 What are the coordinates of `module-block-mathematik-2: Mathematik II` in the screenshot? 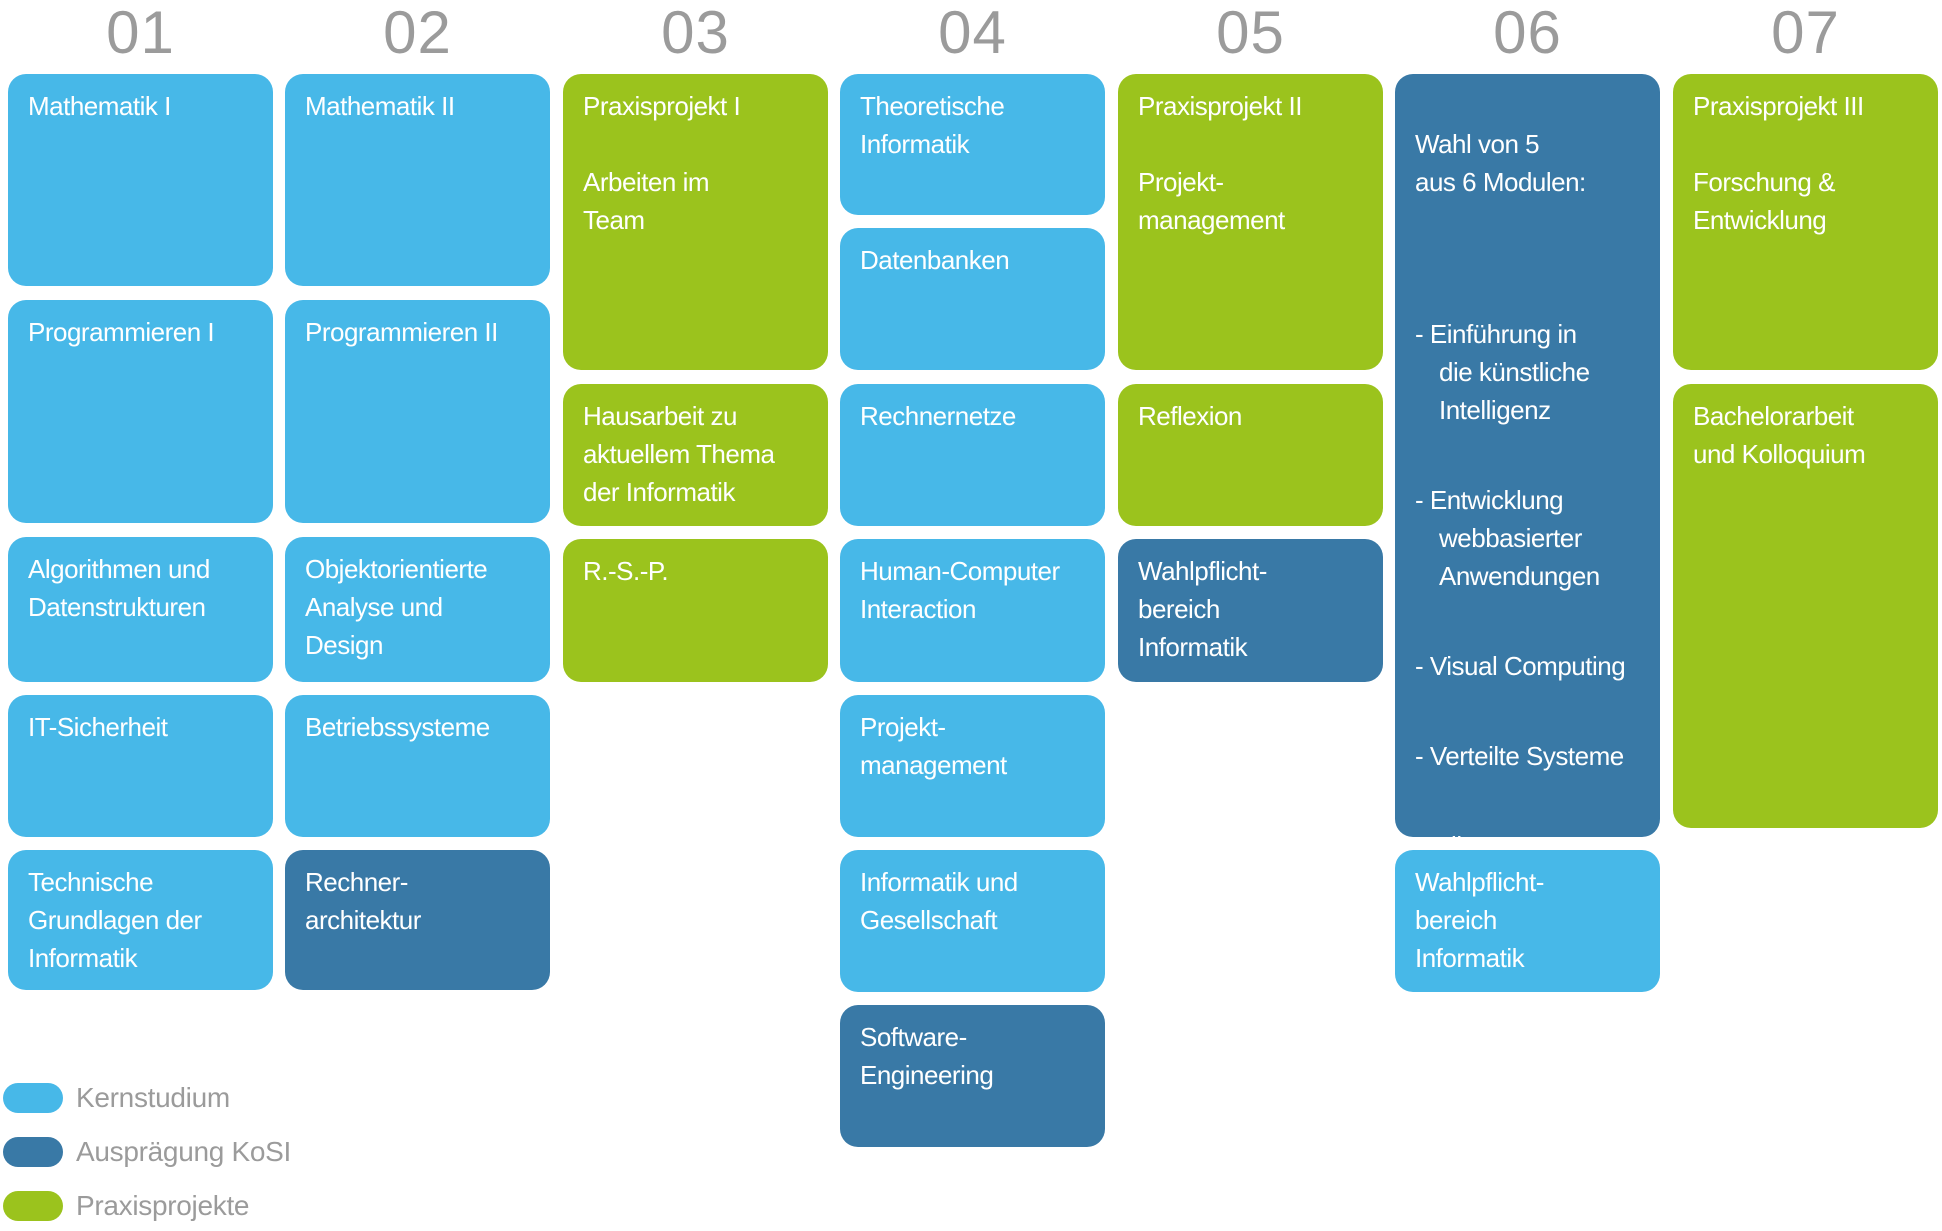 It's located at (417, 180).